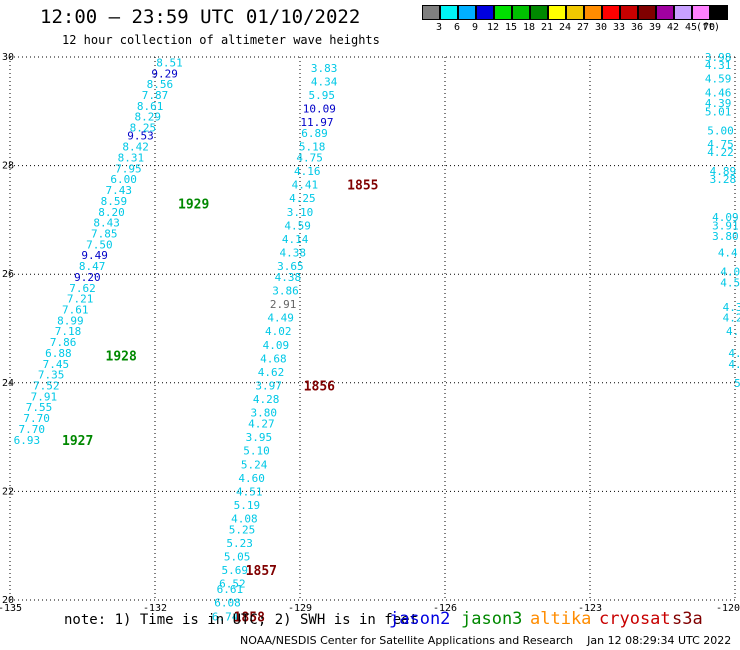  Describe the element at coordinates (58, 353) in the screenshot. I see `wave-height-value: 6.88` at that location.